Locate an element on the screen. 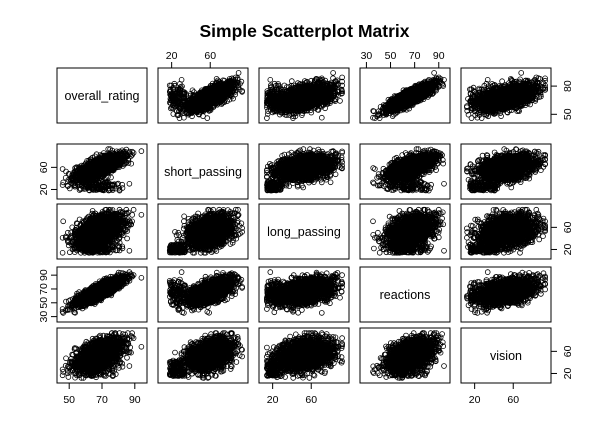  chart-title: Simple Scatterplot Matrix is located at coordinates (304, 31).